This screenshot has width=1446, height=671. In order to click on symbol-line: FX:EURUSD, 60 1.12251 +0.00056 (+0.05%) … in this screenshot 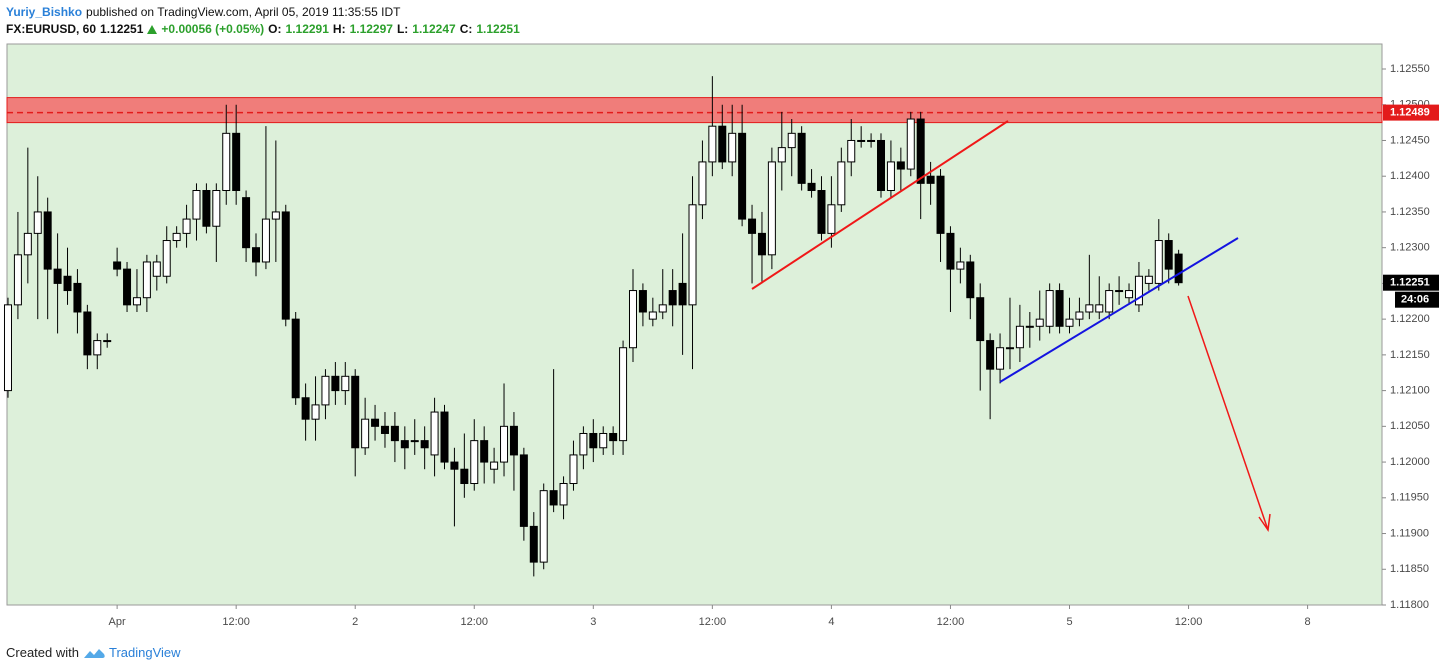, I will do `click(263, 29)`.